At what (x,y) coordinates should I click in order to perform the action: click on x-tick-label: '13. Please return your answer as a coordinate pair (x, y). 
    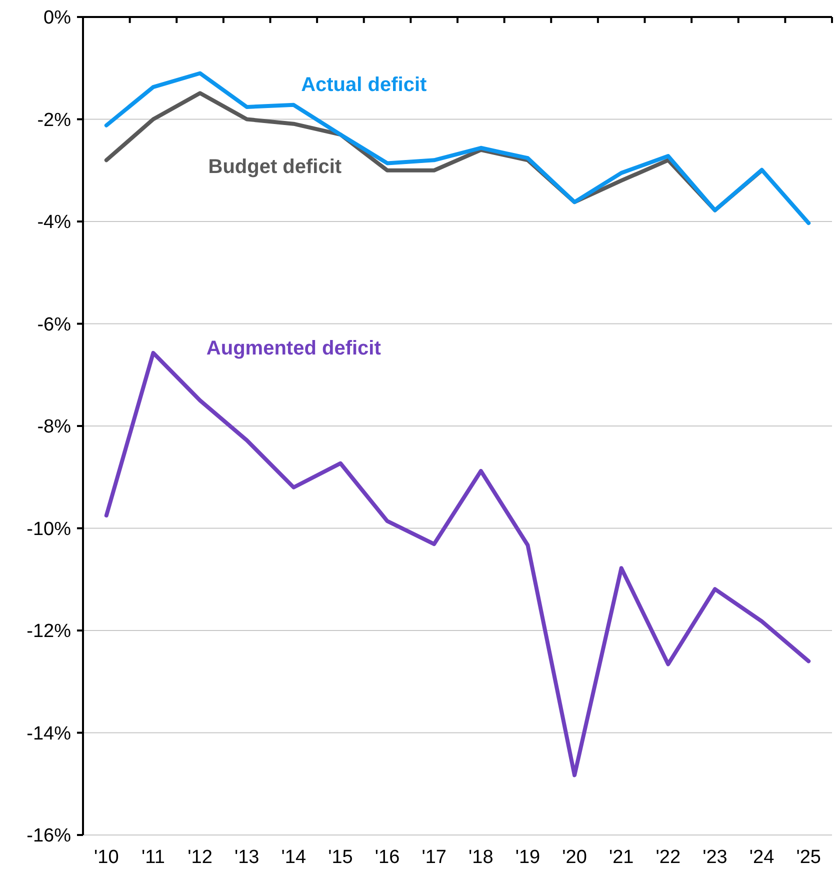
    Looking at the image, I should click on (247, 857).